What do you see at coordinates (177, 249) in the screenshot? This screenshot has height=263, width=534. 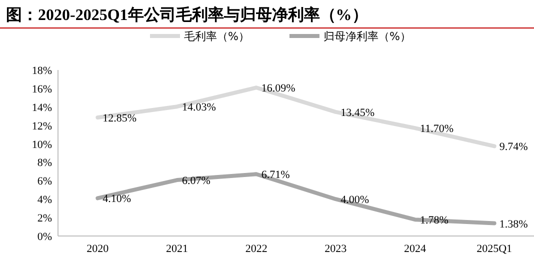 I see `x-tick-label: 2021` at bounding box center [177, 249].